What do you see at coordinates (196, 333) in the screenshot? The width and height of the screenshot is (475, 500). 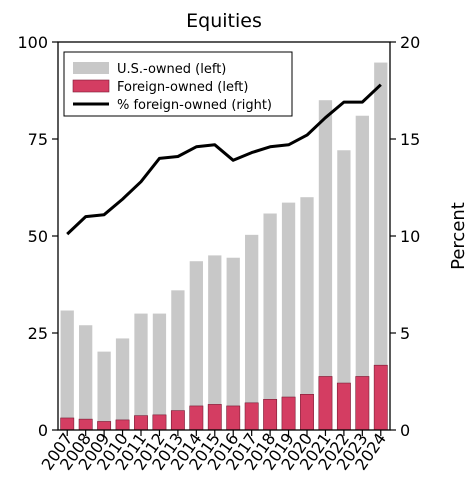 I see `bar-us-owned-2014` at bounding box center [196, 333].